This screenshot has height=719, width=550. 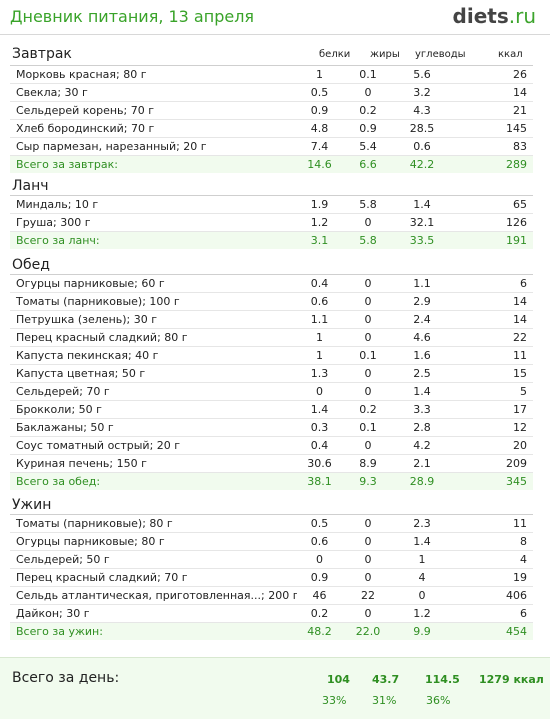 I want to click on meal-total-row: Всего за завтрак: 14.6 6.6 42.2 289, so click(x=271, y=164).